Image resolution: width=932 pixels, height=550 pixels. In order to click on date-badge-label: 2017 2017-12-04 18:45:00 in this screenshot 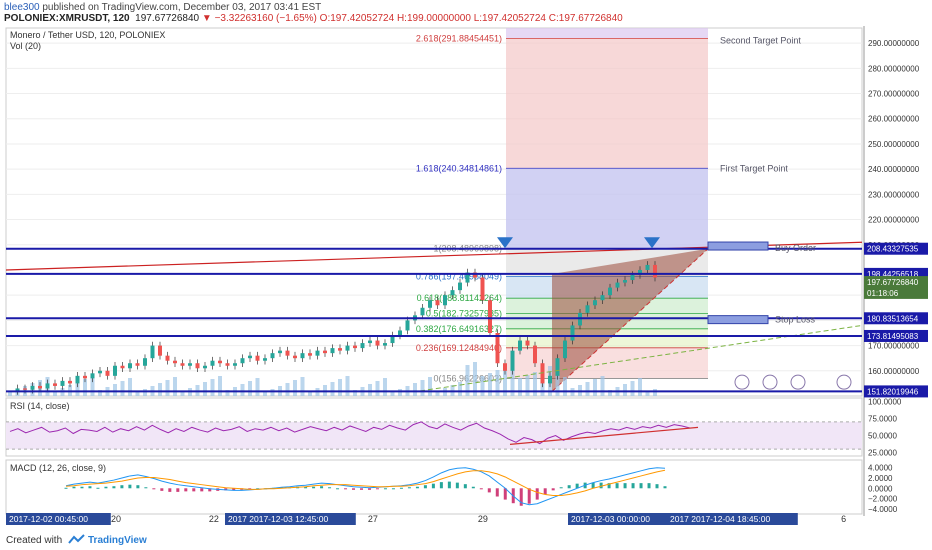, I will do `click(720, 519)`.